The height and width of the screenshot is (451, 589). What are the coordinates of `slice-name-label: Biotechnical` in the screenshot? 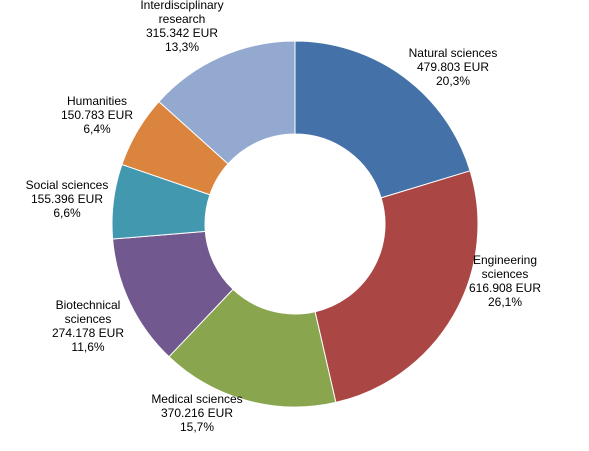 It's located at (88, 305).